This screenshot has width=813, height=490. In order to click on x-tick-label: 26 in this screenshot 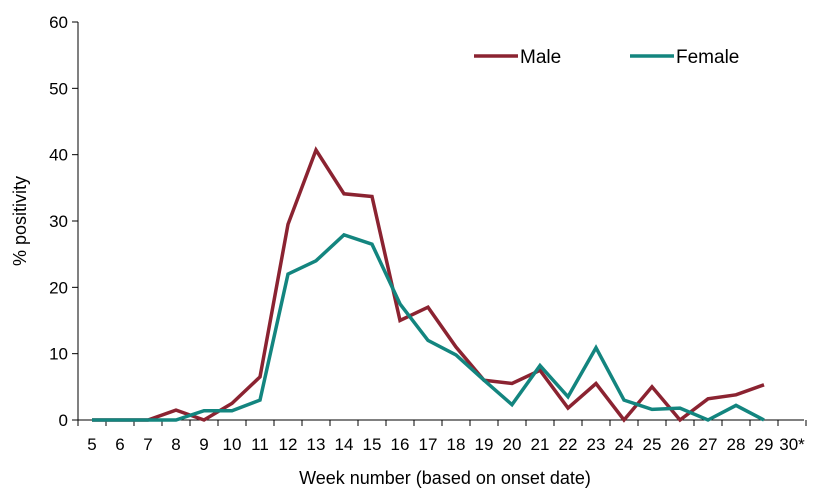, I will do `click(680, 444)`.